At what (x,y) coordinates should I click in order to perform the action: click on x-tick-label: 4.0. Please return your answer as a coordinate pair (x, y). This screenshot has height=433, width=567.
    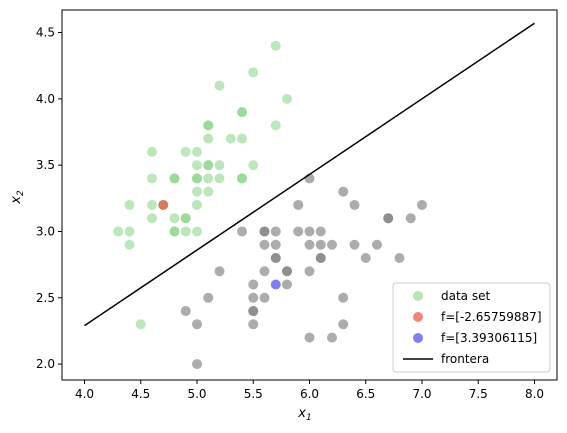
    Looking at the image, I should click on (84, 394).